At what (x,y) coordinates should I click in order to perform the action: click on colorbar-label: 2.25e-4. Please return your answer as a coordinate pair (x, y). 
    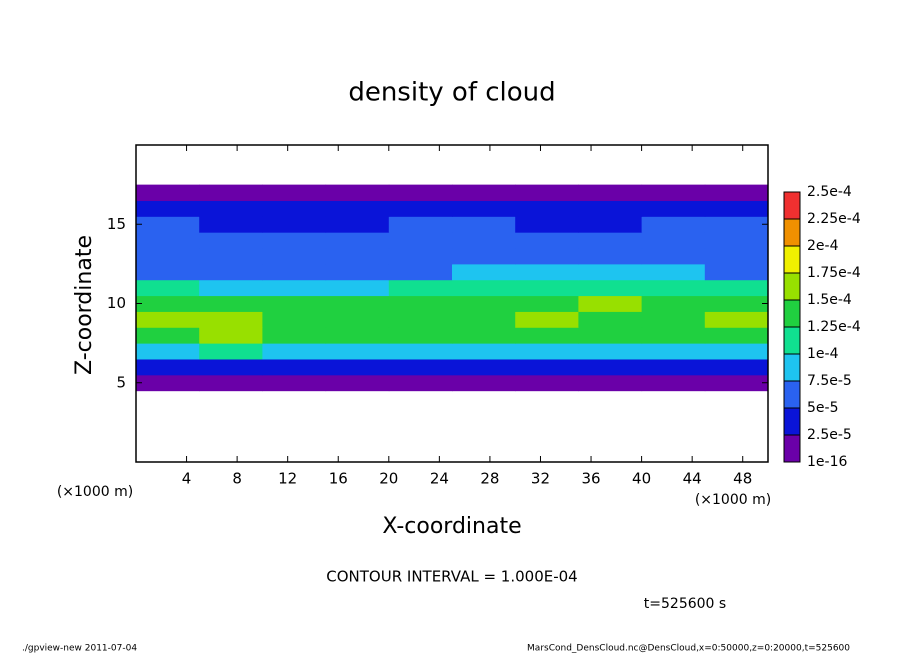
    Looking at the image, I should click on (834, 219).